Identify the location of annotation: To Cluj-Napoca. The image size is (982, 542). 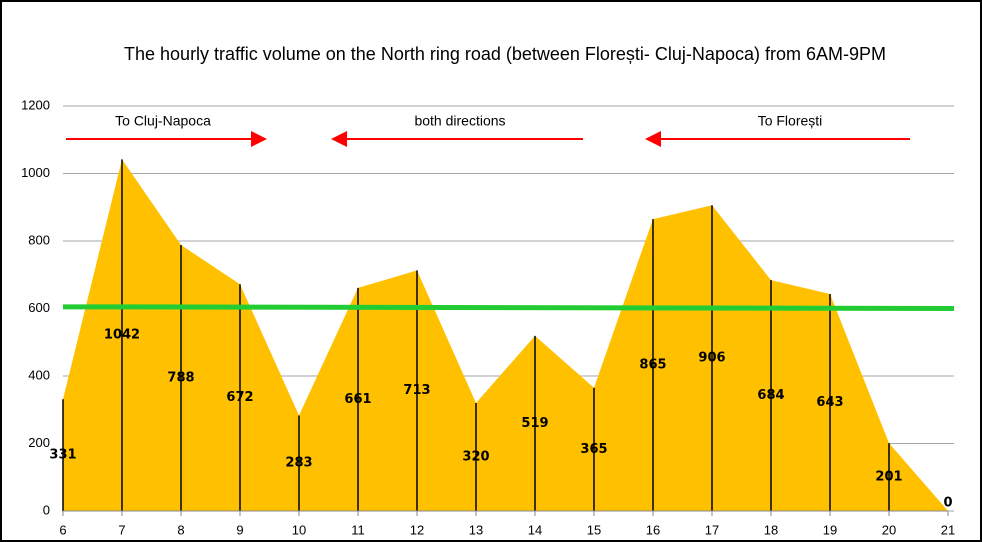
(163, 121).